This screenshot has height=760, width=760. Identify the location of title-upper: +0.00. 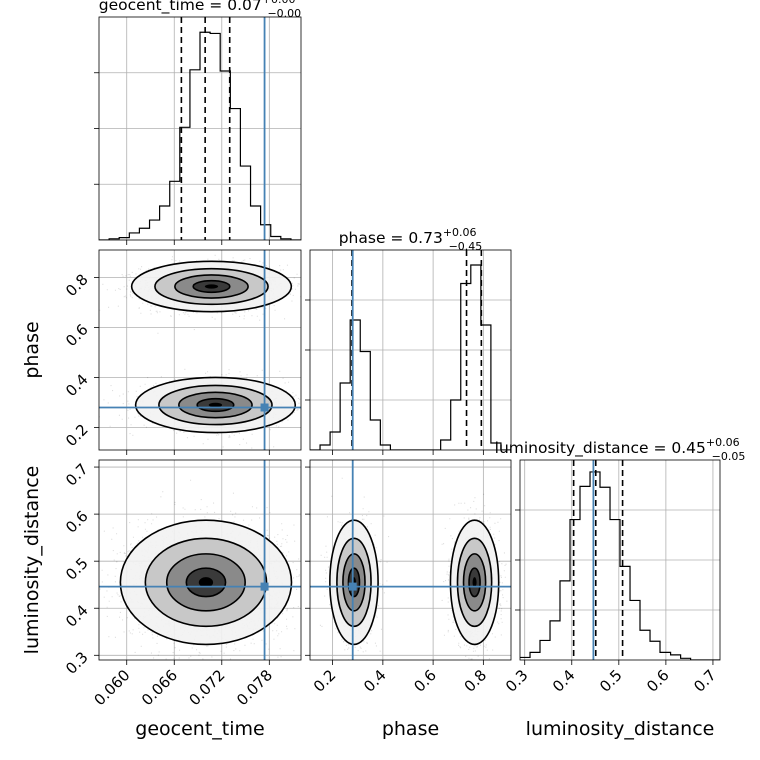
(279, 3).